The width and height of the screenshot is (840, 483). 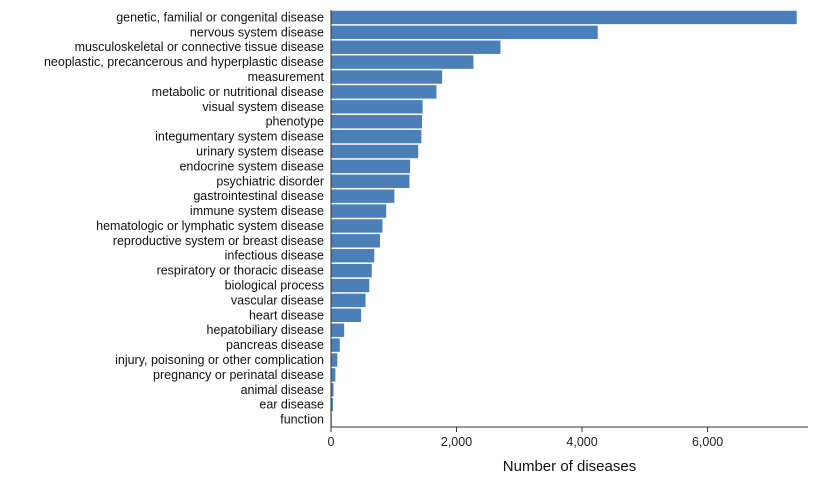 What do you see at coordinates (270, 181) in the screenshot?
I see `category-label: psychiatric disorder` at bounding box center [270, 181].